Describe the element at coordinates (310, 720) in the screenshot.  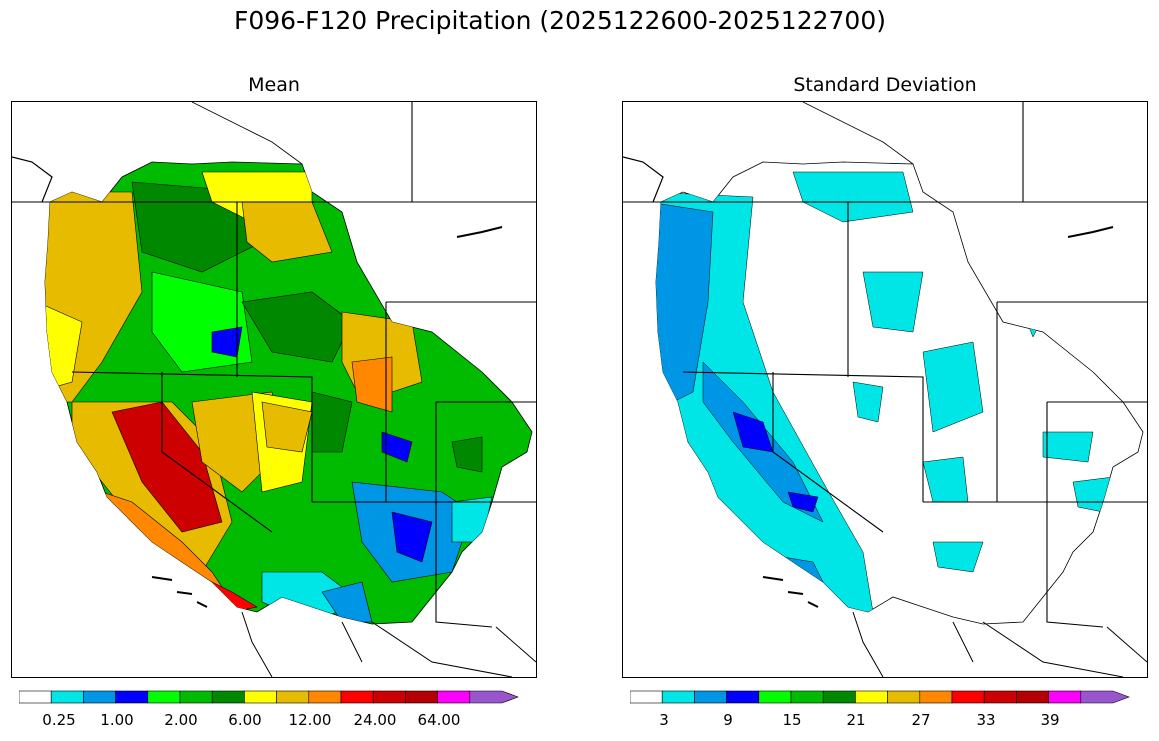
I see `mean-tick-label: 12.00` at that location.